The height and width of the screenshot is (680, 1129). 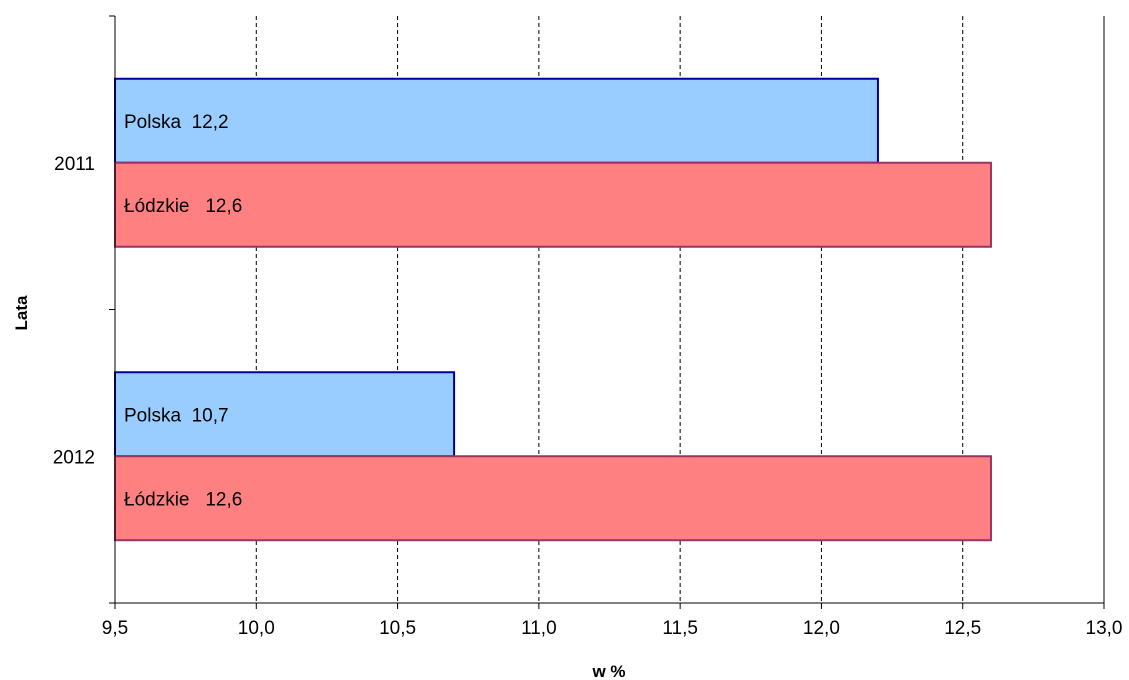 What do you see at coordinates (962, 628) in the screenshot?
I see `x-tick-label: 12,5` at bounding box center [962, 628].